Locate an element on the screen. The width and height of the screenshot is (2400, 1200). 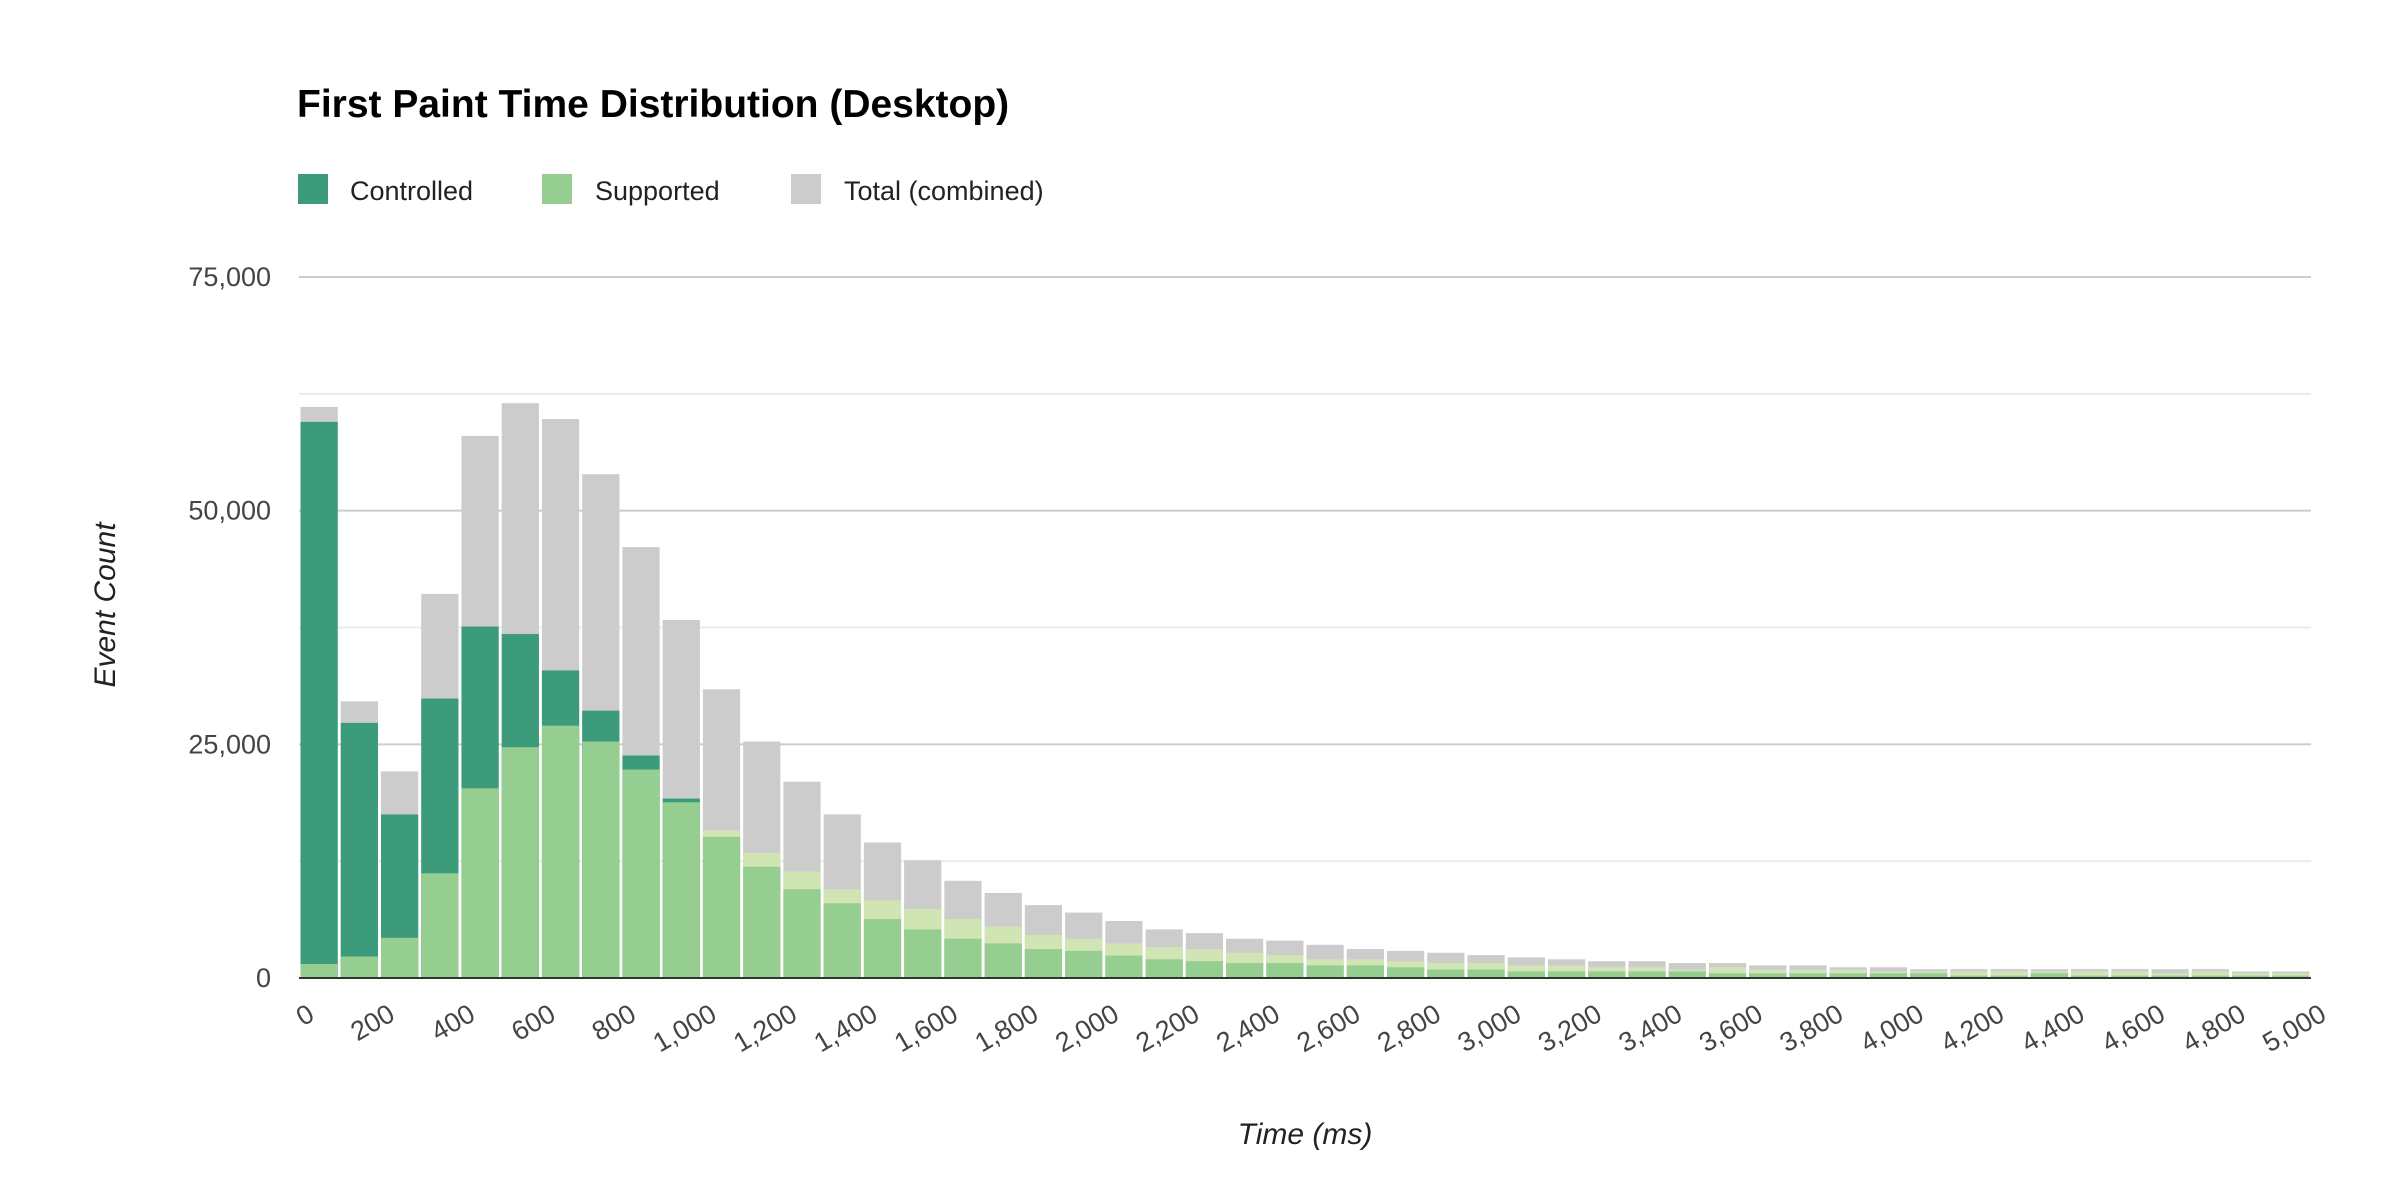
x-tick-label: 1,800 is located at coordinates (1007, 1028).